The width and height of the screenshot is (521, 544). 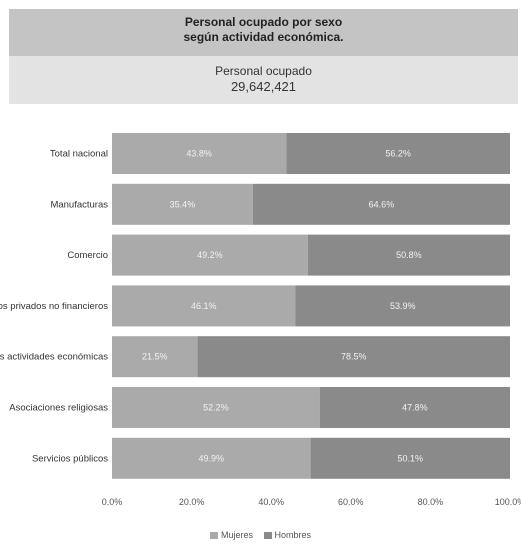 I want to click on category-label: Manufacturas, so click(x=79, y=204).